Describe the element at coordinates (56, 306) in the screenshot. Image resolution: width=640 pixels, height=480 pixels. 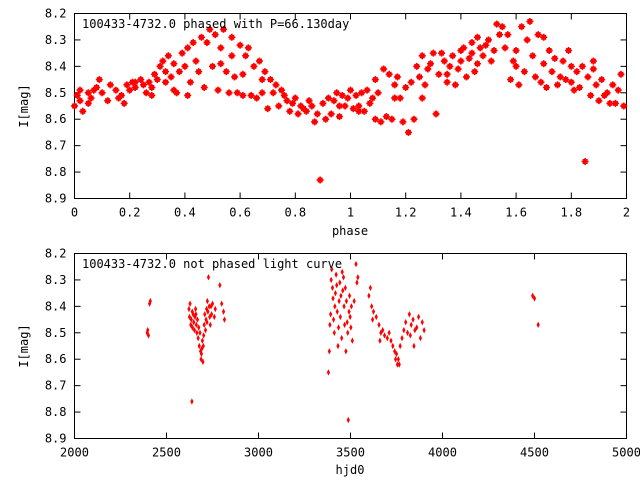
I see `unphased-y-tick-label: 8.4` at that location.